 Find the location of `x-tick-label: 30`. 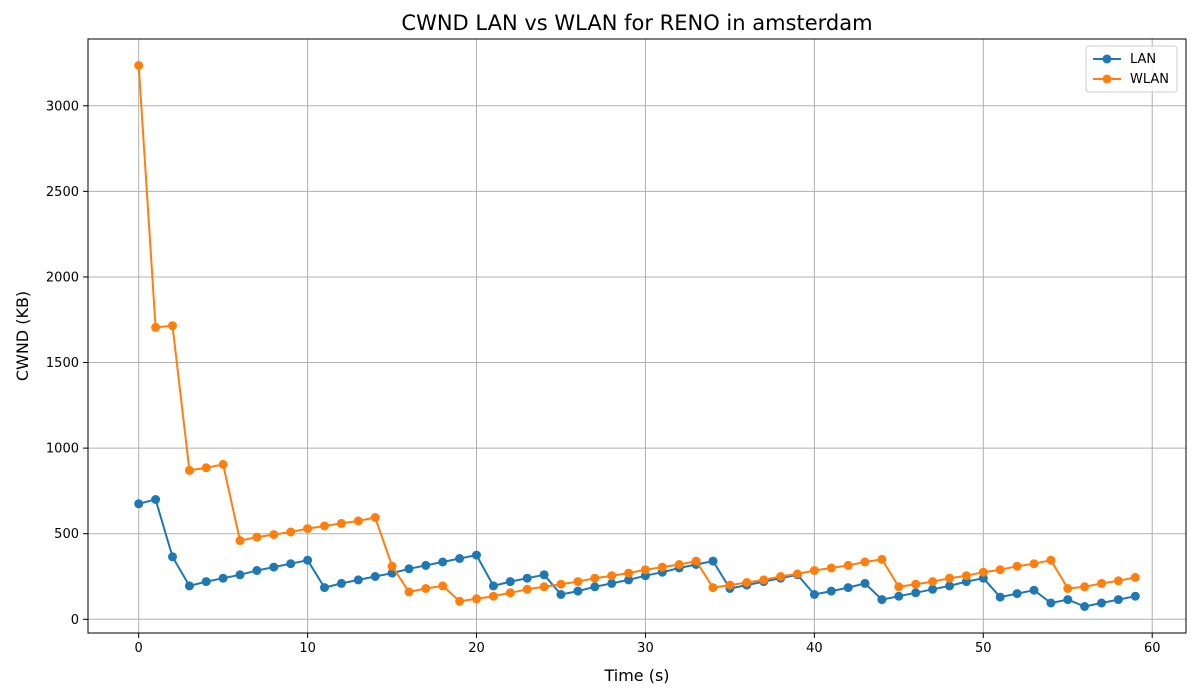

x-tick-label: 30 is located at coordinates (645, 648).